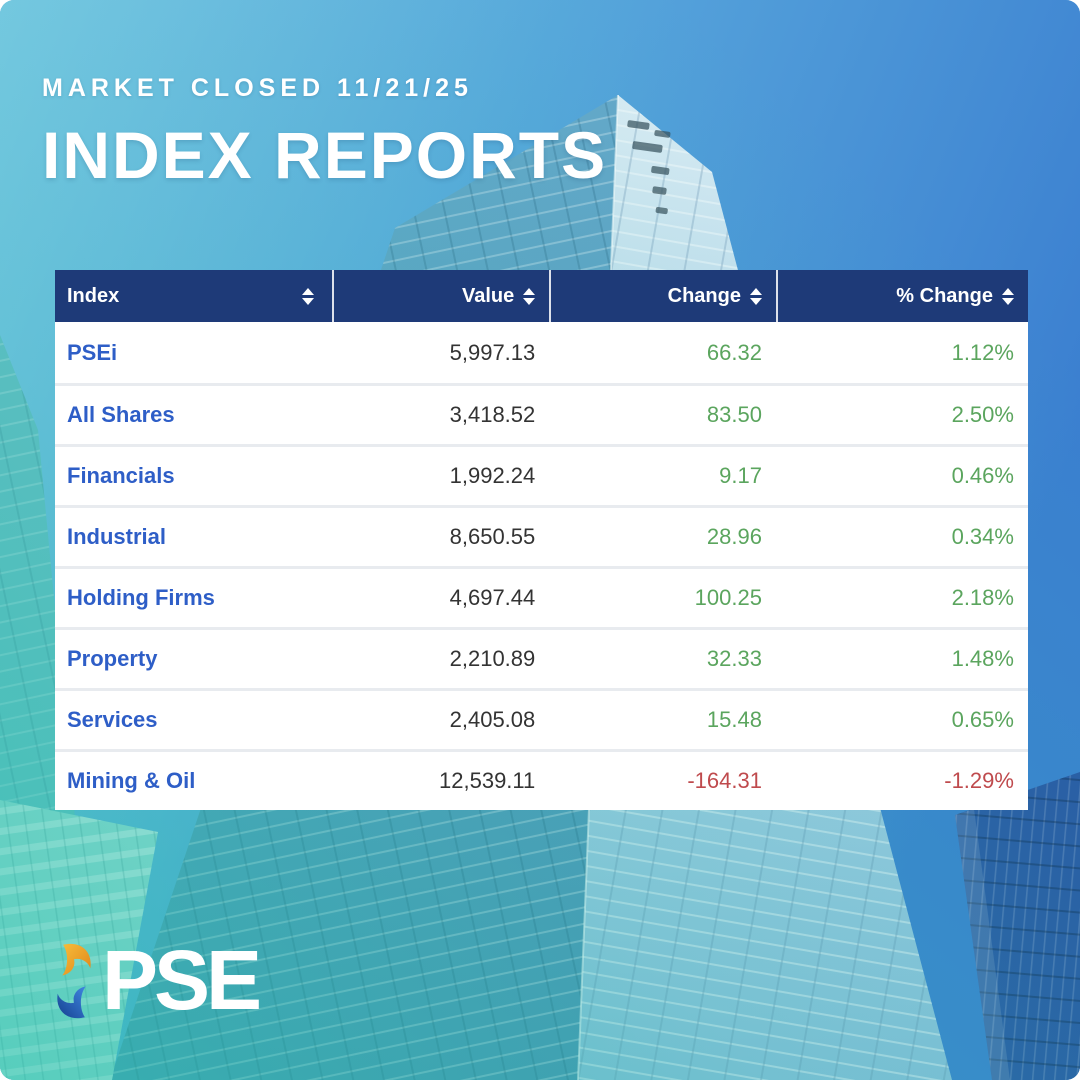 This screenshot has width=1080, height=1080. I want to click on column-label: Index, so click(93, 295).